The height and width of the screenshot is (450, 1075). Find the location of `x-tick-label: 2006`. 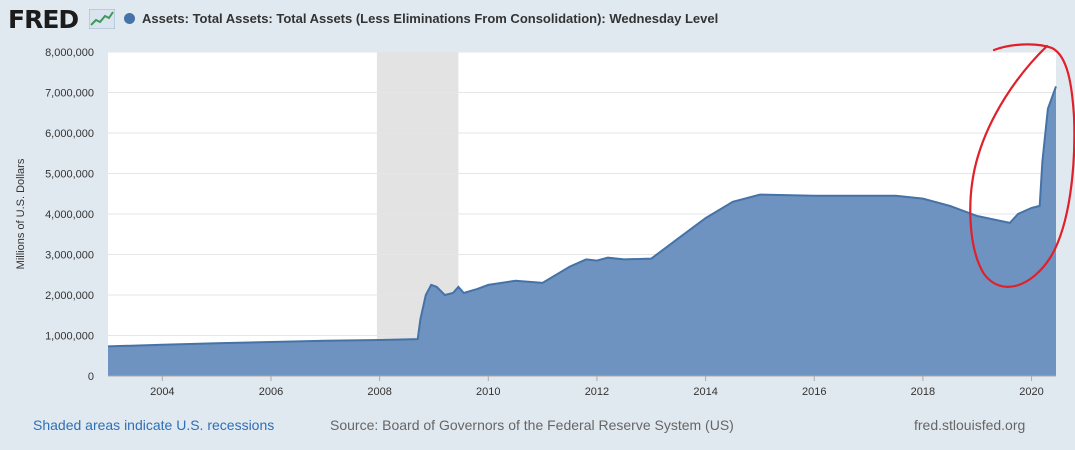

x-tick-label: 2006 is located at coordinates (271, 392).